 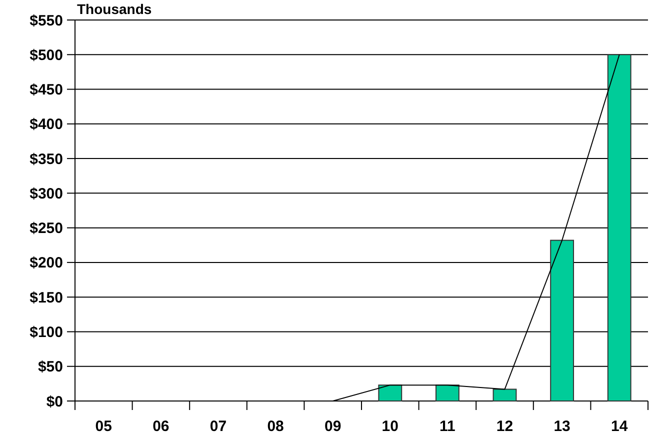 What do you see at coordinates (46, 125) in the screenshot?
I see `y-tick-label: $400` at bounding box center [46, 125].